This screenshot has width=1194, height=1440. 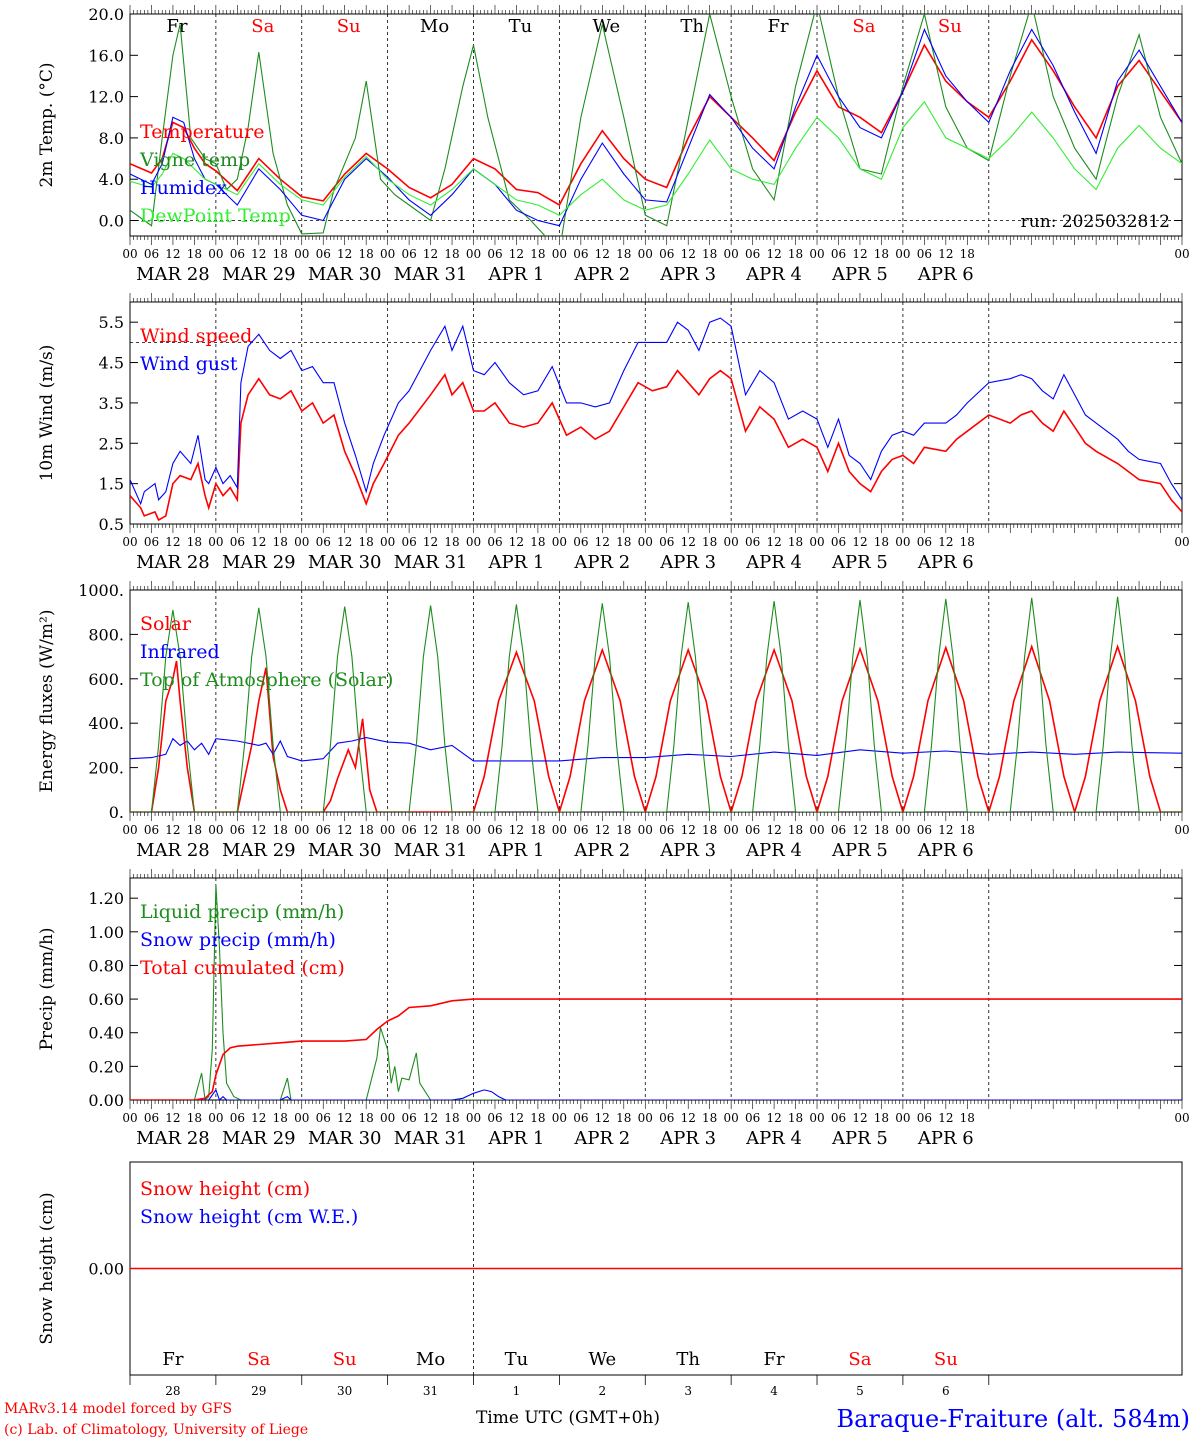 What do you see at coordinates (687, 850) in the screenshot?
I see `x-date-label: APR 3` at bounding box center [687, 850].